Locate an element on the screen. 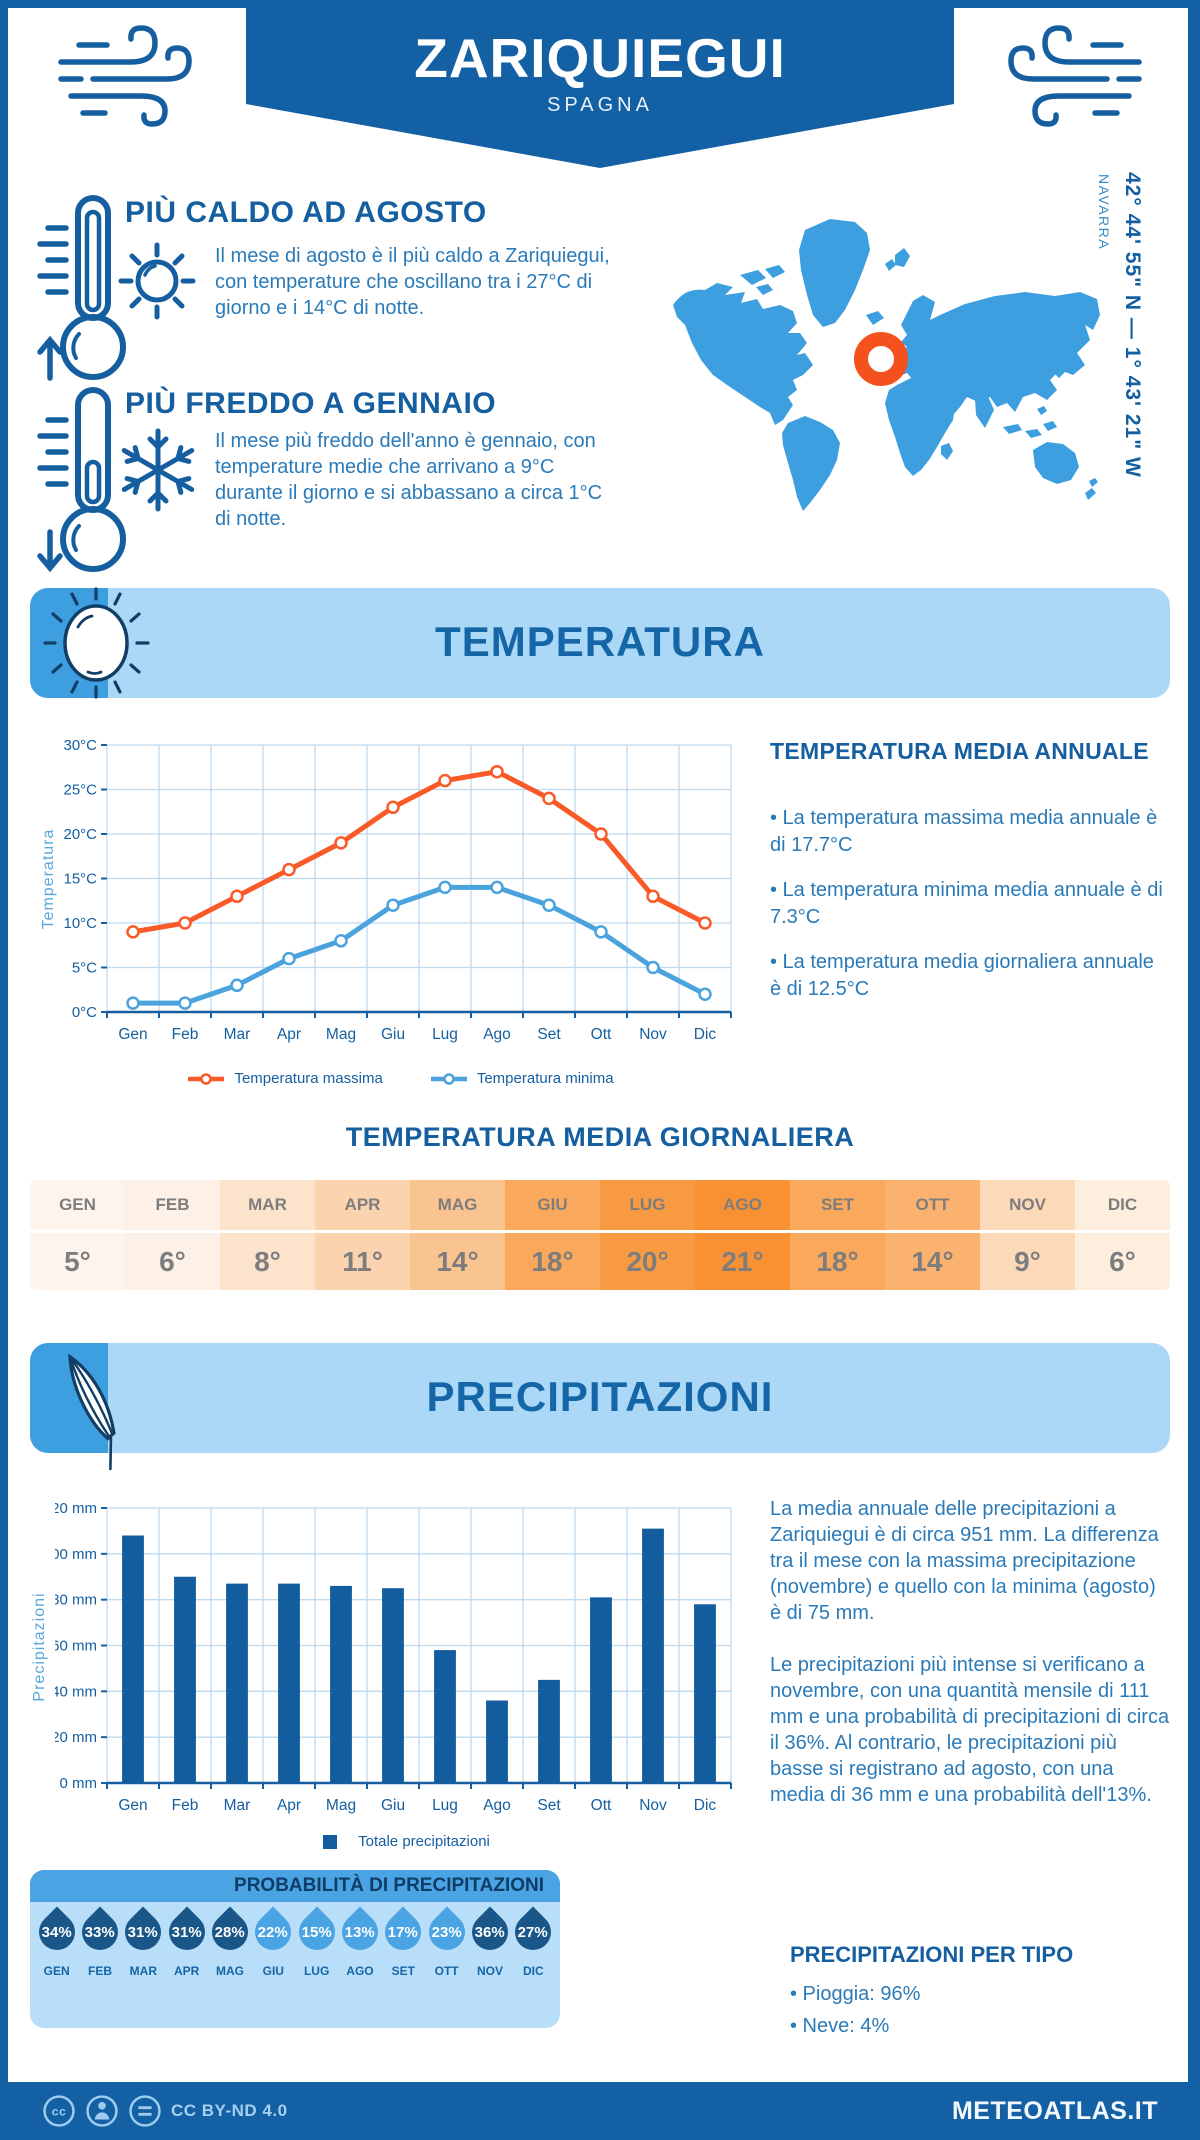 The width and height of the screenshot is (1200, 2140). legend-item: Temperatura massima is located at coordinates (284, 1078).